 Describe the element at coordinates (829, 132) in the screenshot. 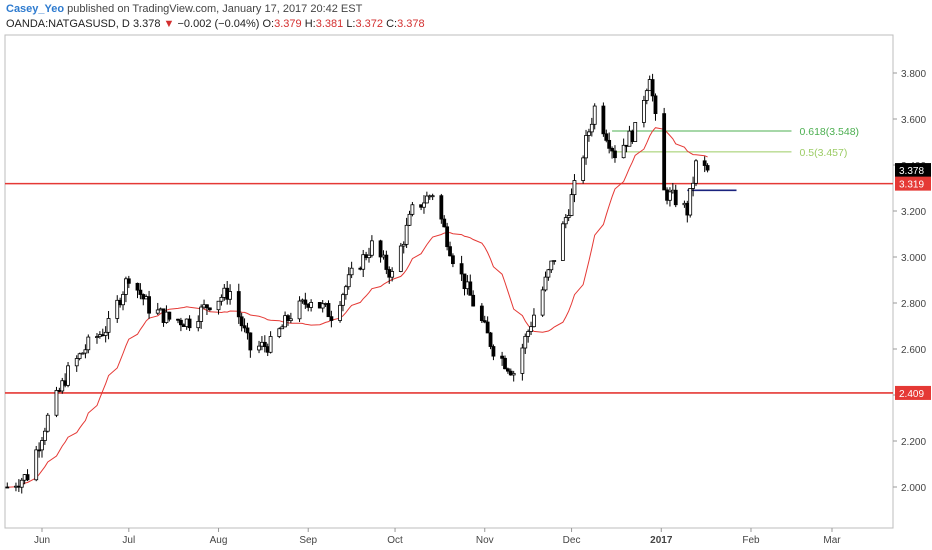

I see `fib-level-label: 0.618(3.548)` at that location.